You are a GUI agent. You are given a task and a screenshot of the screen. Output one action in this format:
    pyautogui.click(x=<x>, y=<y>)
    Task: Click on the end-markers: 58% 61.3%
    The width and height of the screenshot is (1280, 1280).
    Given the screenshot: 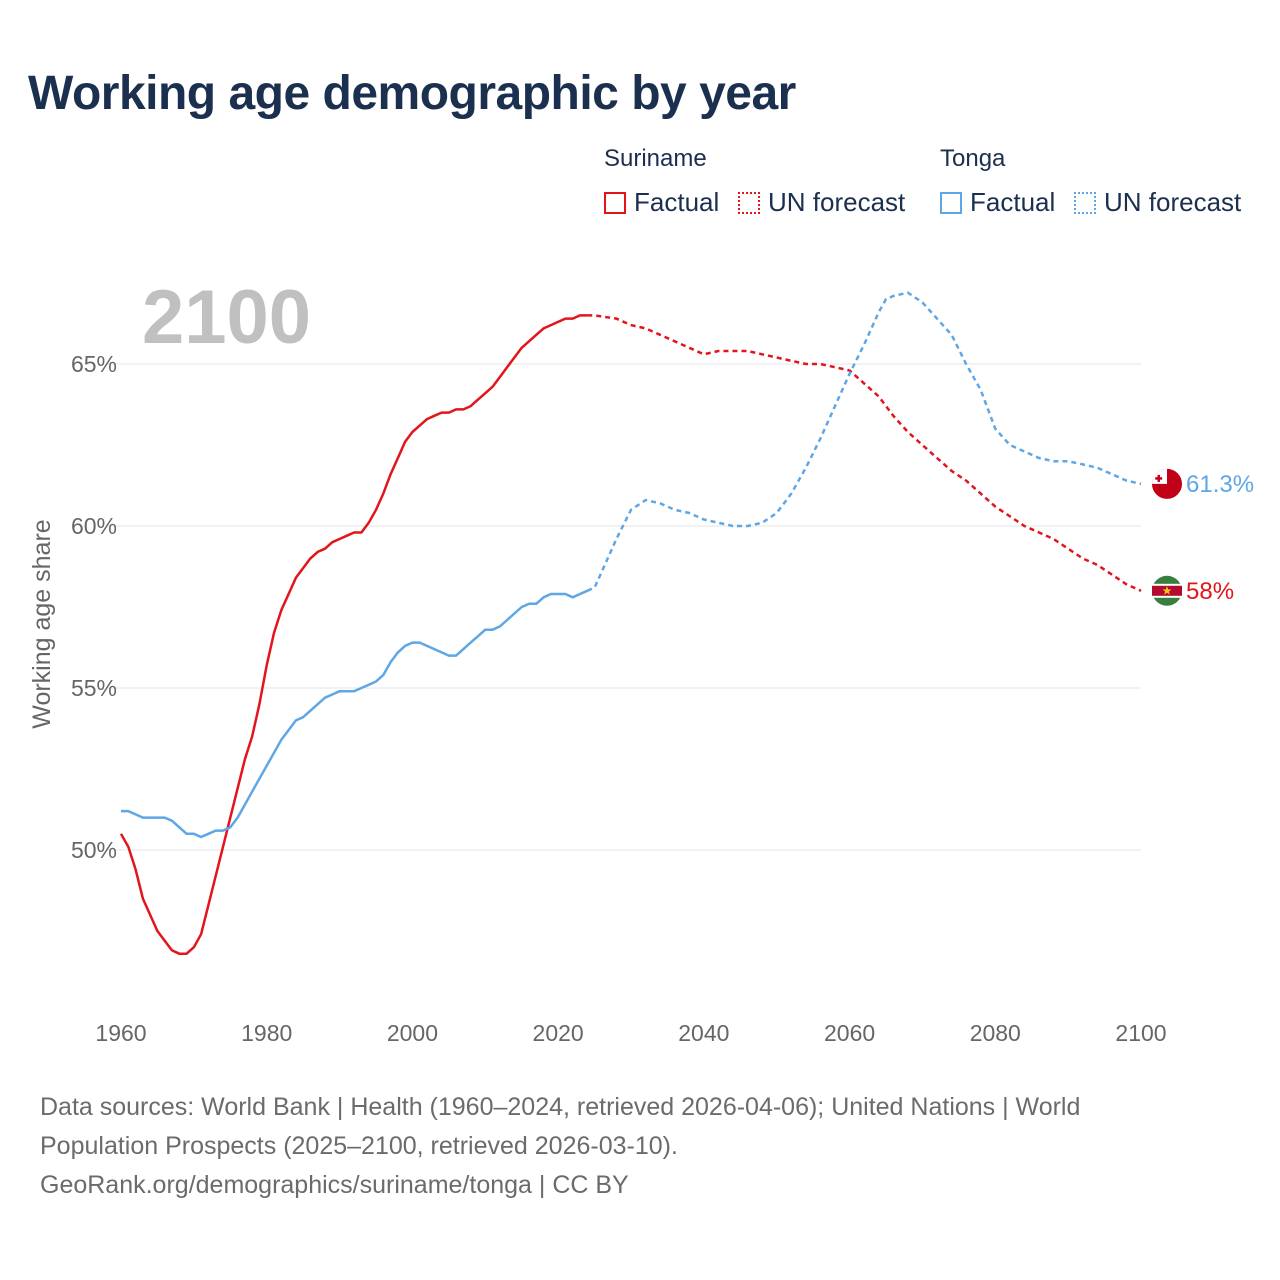 What is the action you would take?
    pyautogui.click(x=1203, y=537)
    